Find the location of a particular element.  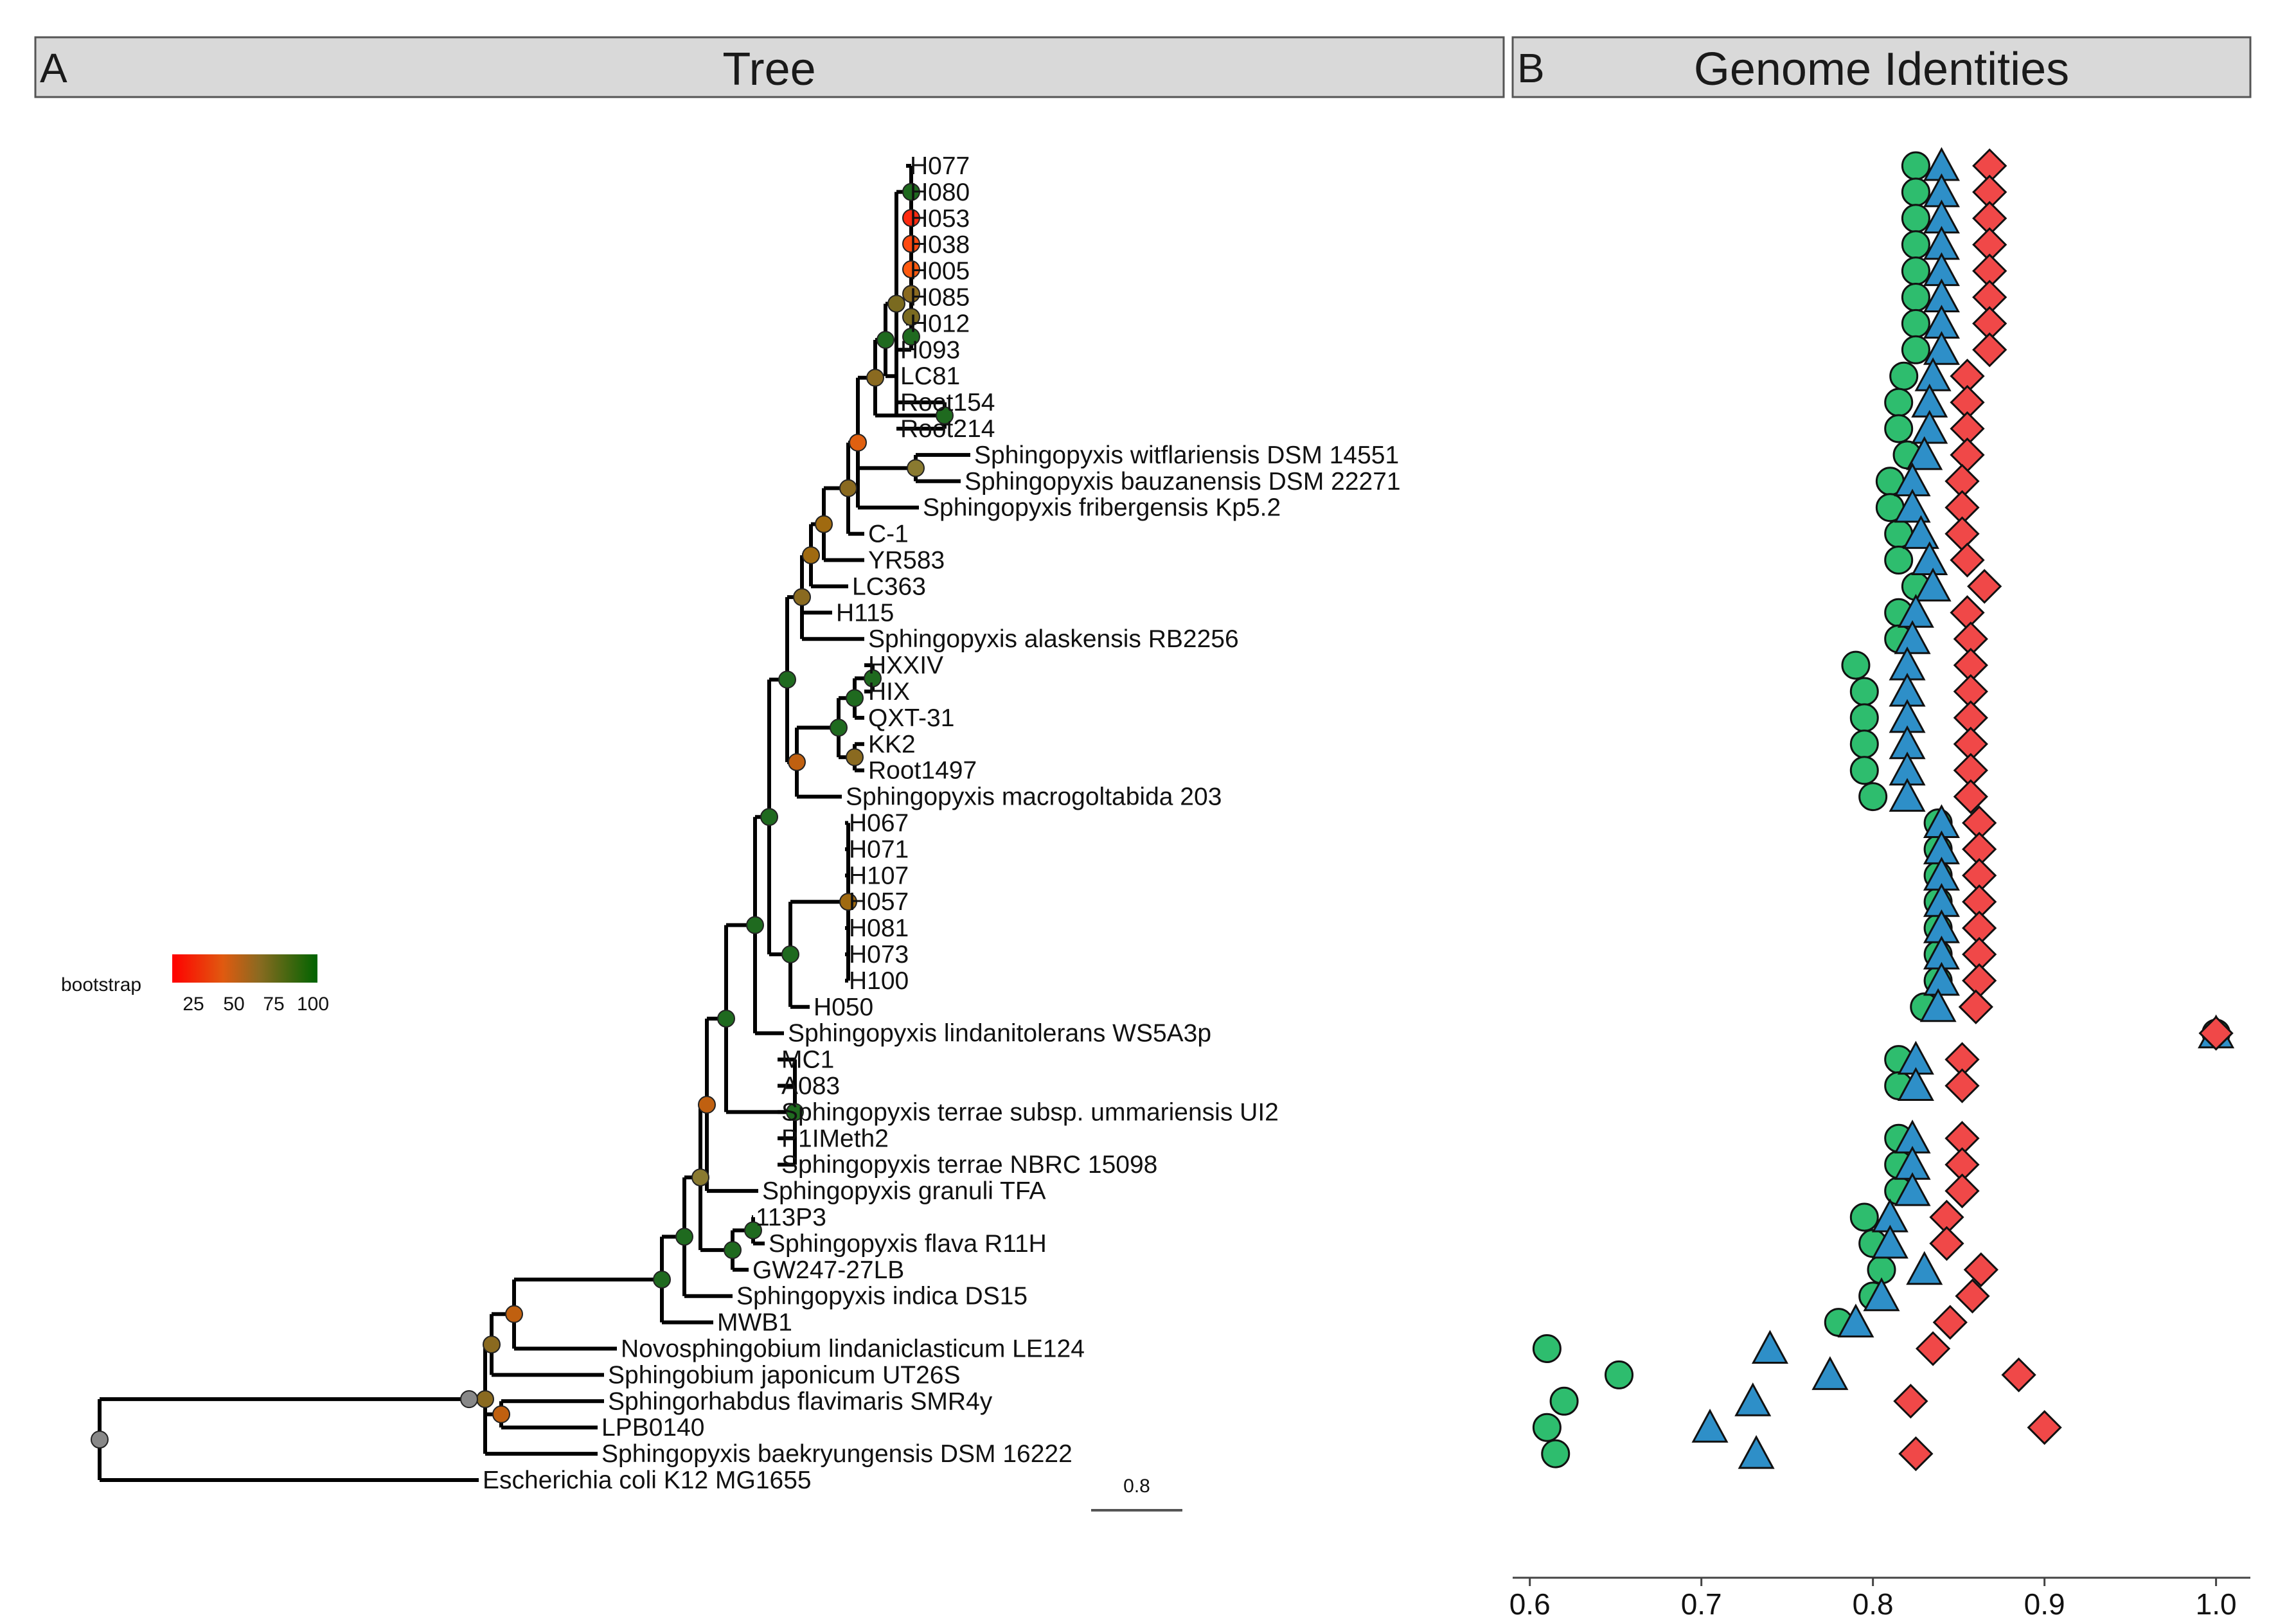

tip-label: Sphingopyxis alaskensis RB2256 is located at coordinates (1053, 639).